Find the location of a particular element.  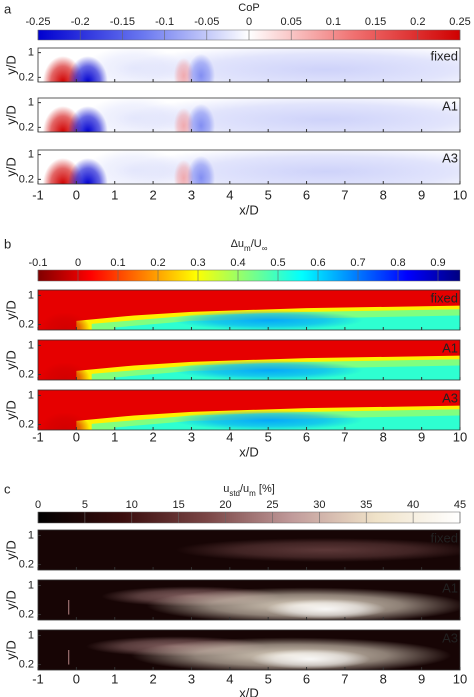

colorbar-tick-label: 0.1 is located at coordinates (117, 263).